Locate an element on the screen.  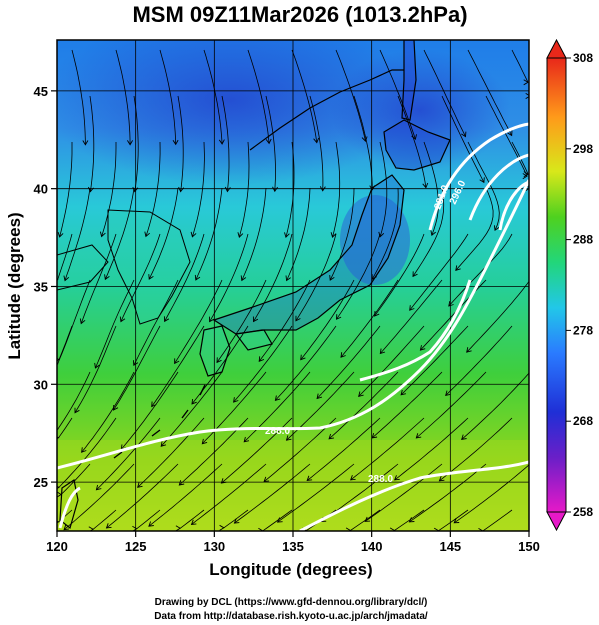
x-tick-label: 145 is located at coordinates (450, 546).